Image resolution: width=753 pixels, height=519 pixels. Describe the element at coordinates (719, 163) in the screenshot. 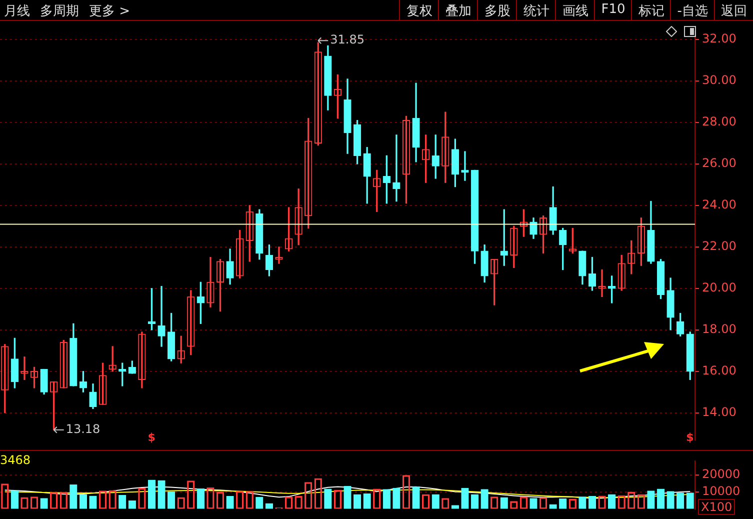

I see `y-tick-label: 26.00` at that location.